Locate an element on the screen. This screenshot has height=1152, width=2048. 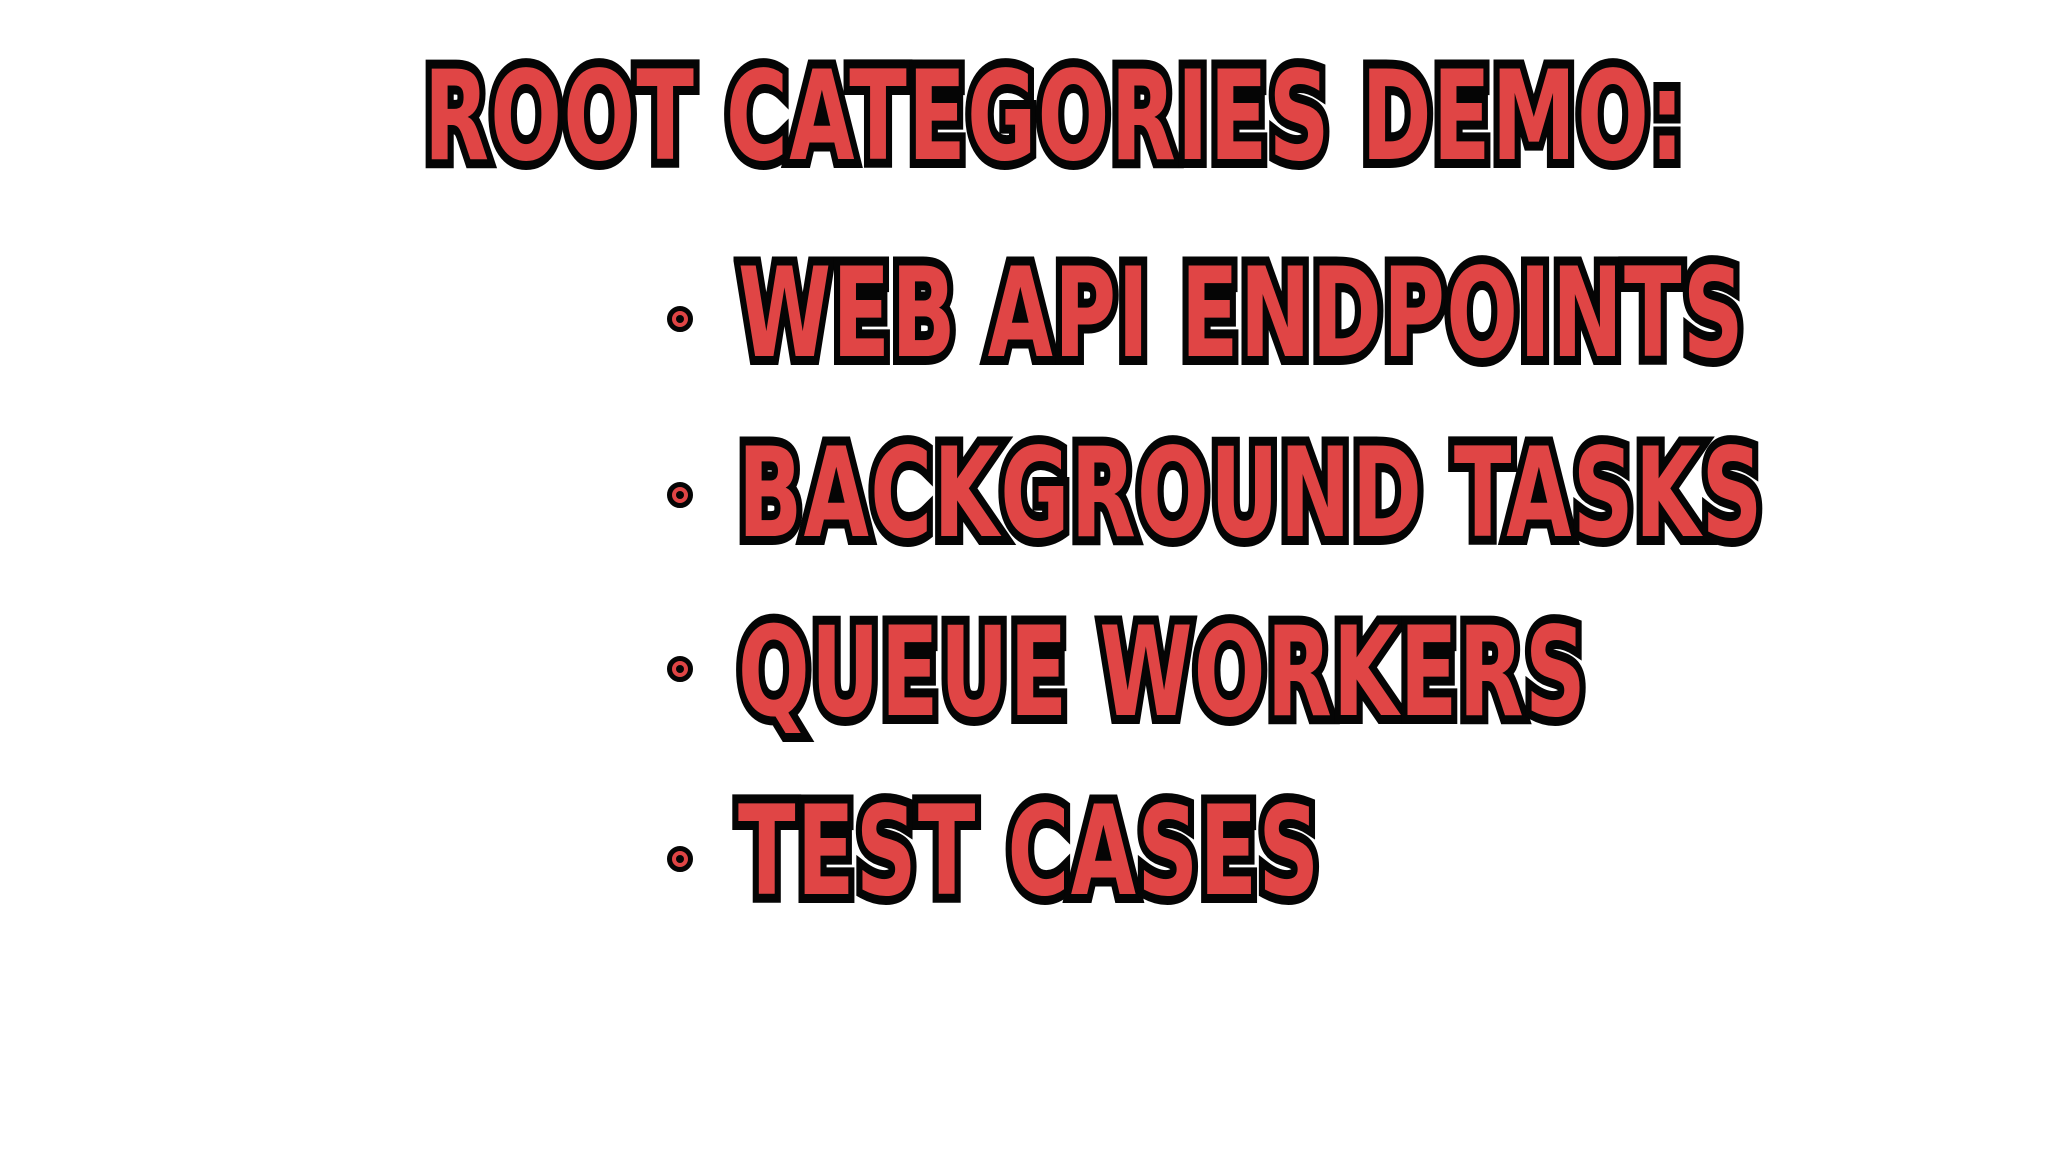
list-item-label: Queue Workers is located at coordinates (1162, 673).